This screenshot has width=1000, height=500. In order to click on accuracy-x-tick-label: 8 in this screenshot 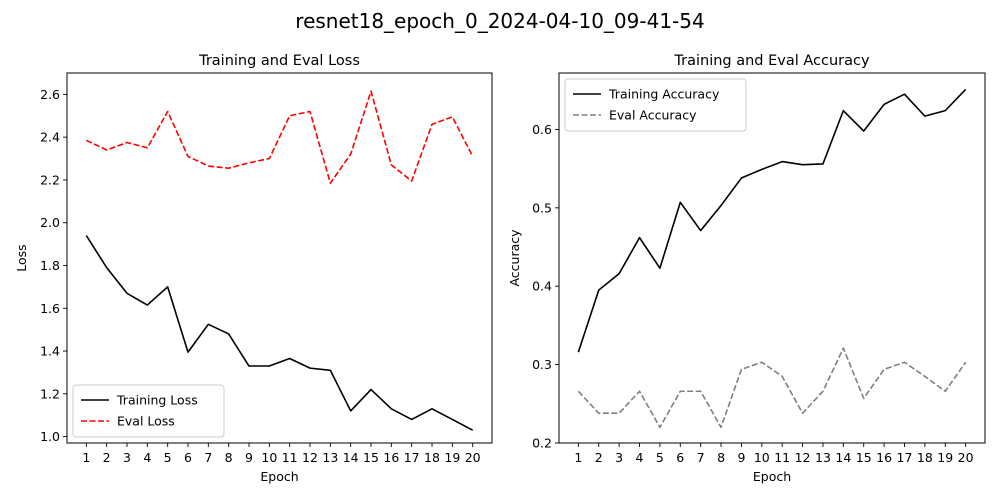, I will do `click(721, 457)`.